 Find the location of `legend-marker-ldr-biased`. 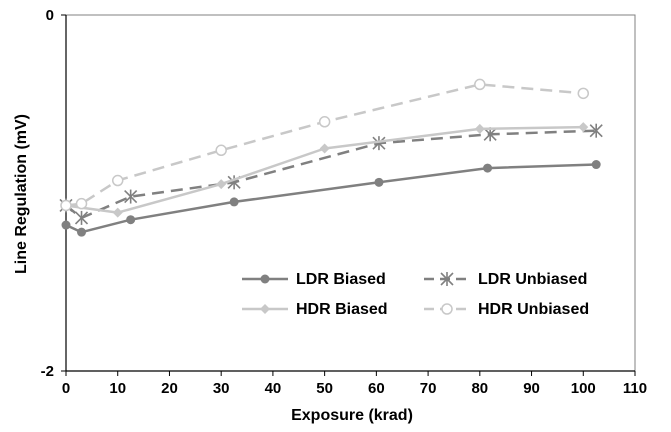

legend-marker-ldr-biased is located at coordinates (265, 279).